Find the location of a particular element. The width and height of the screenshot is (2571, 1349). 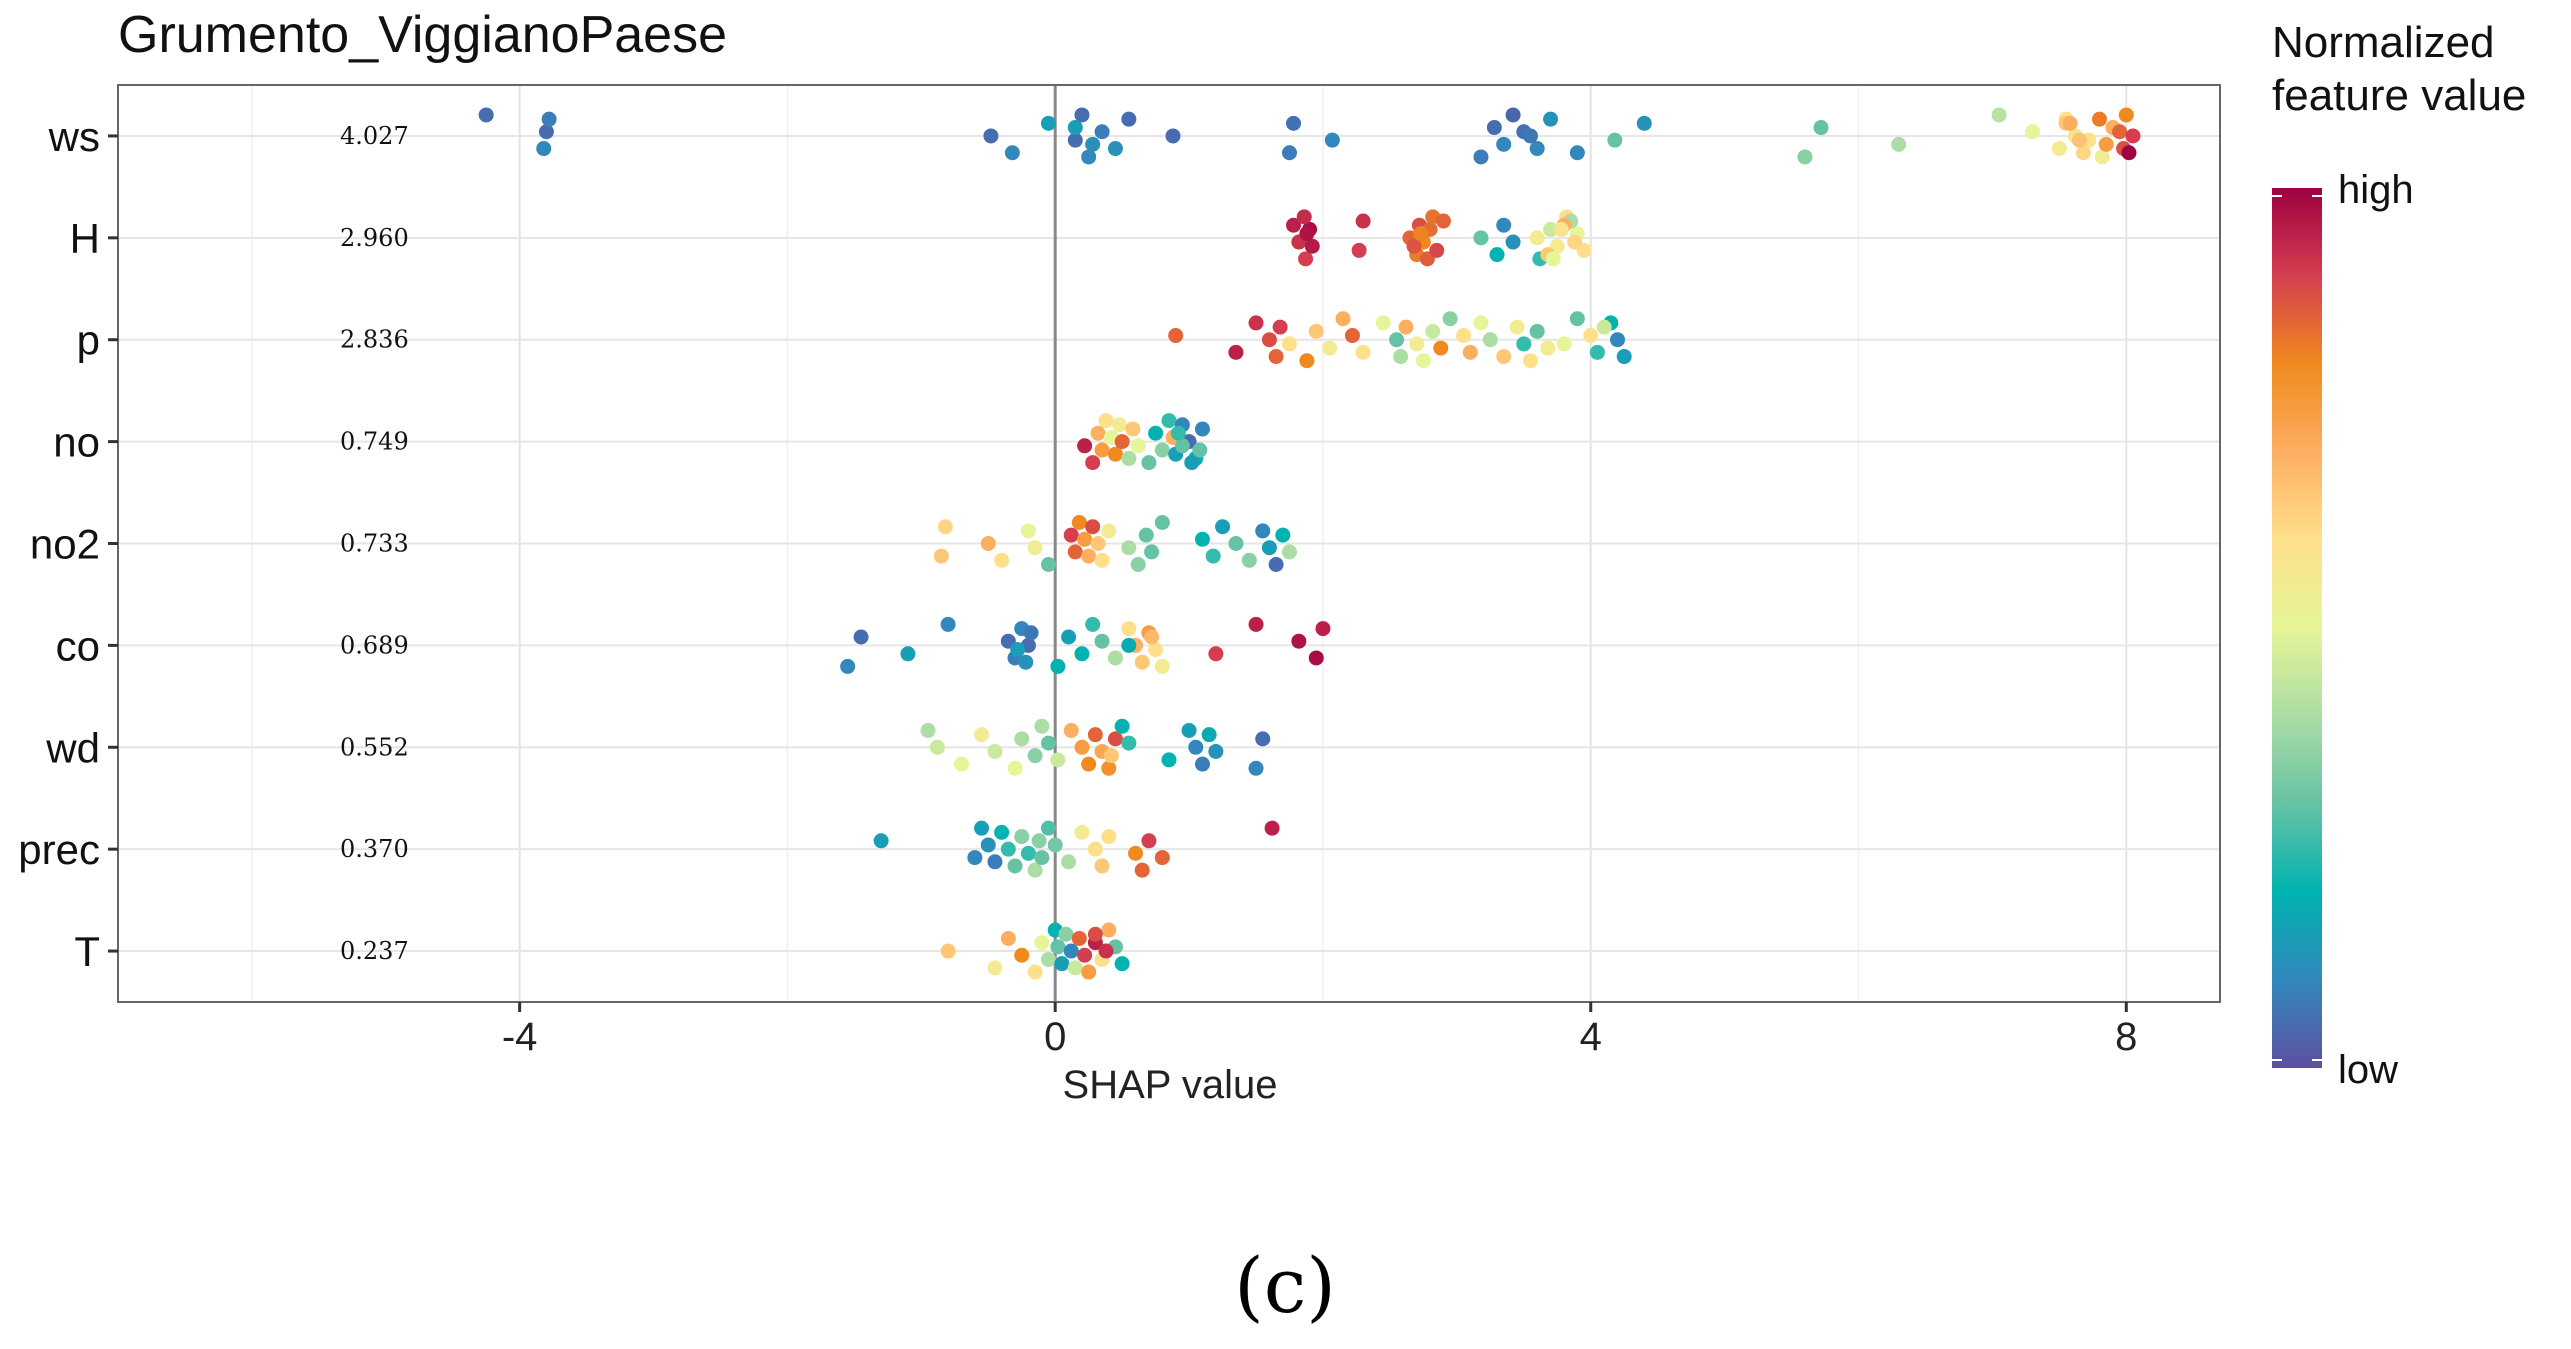

mean-abs-label-no2: 0.733 is located at coordinates (374, 544).